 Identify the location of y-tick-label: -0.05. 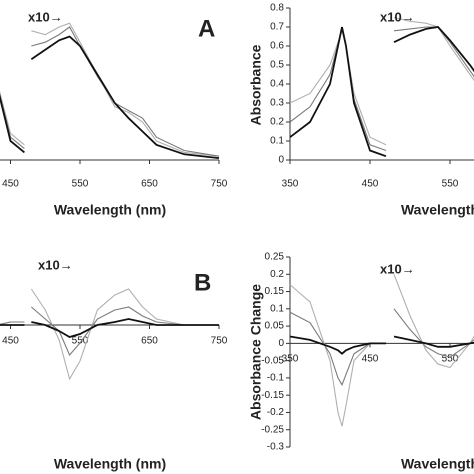
(272, 360).